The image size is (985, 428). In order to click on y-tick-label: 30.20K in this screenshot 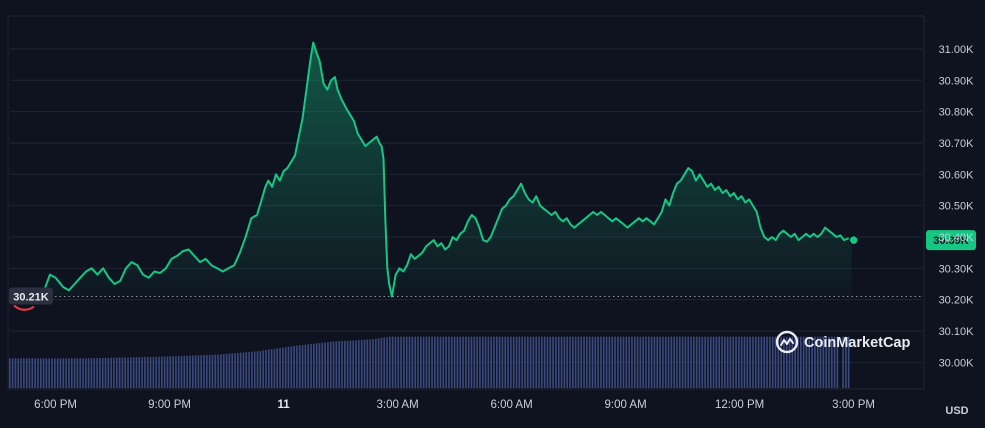, I will do `click(957, 301)`.